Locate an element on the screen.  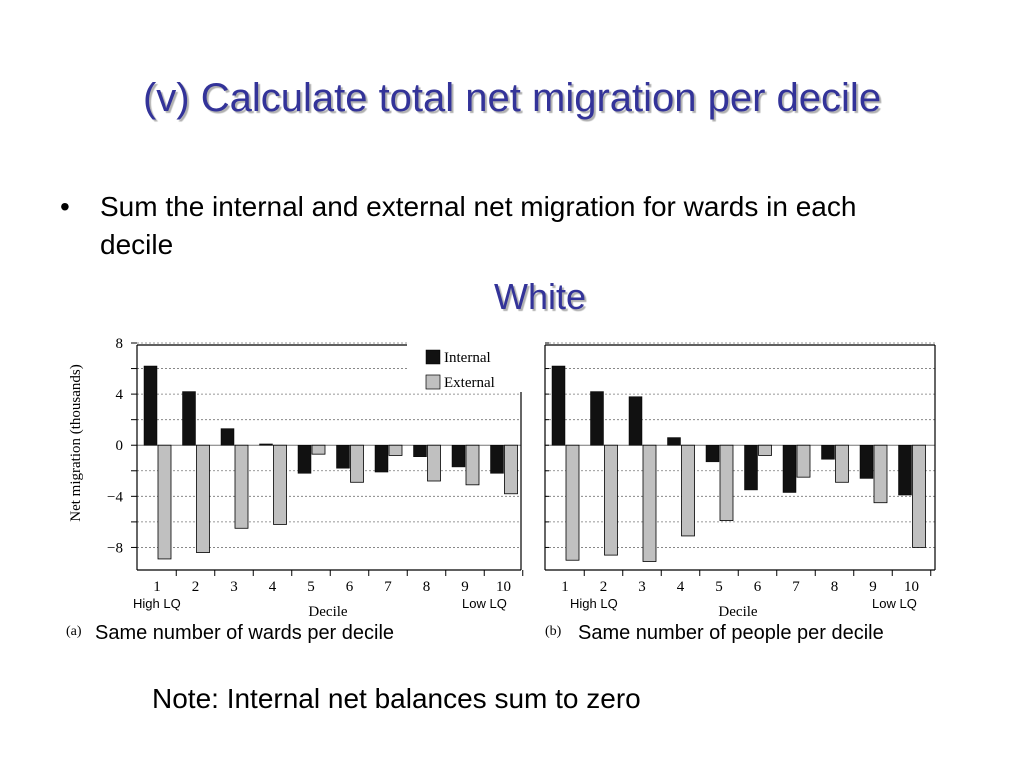
caption-a: Same number of wards per decile is located at coordinates (244, 633).